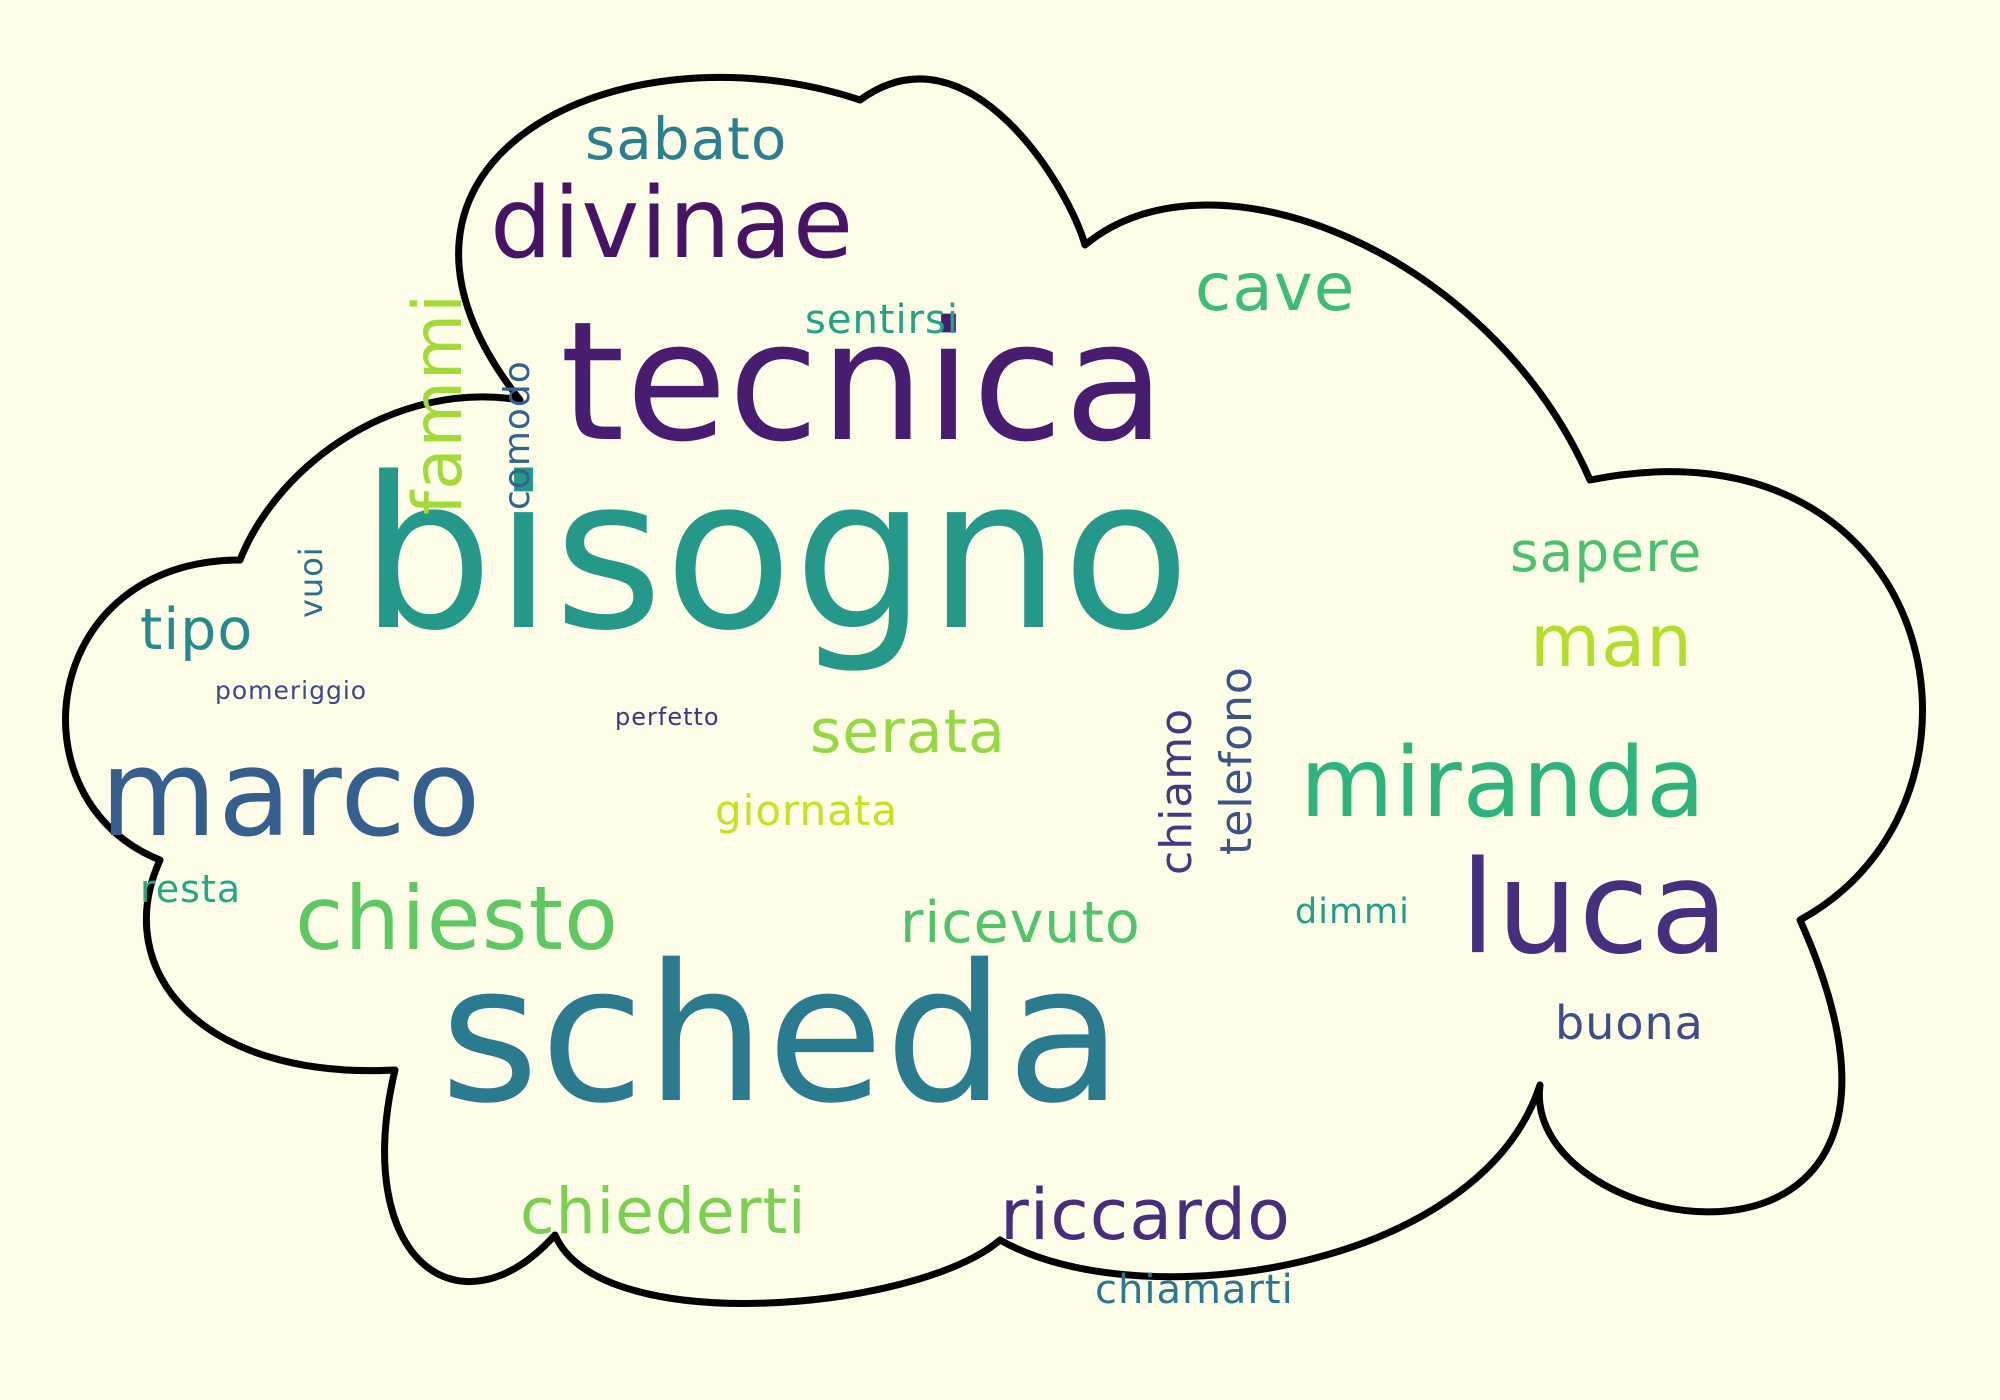 This screenshot has width=2000, height=1400. What do you see at coordinates (1176, 791) in the screenshot?
I see `word-chiamo: chiamo` at bounding box center [1176, 791].